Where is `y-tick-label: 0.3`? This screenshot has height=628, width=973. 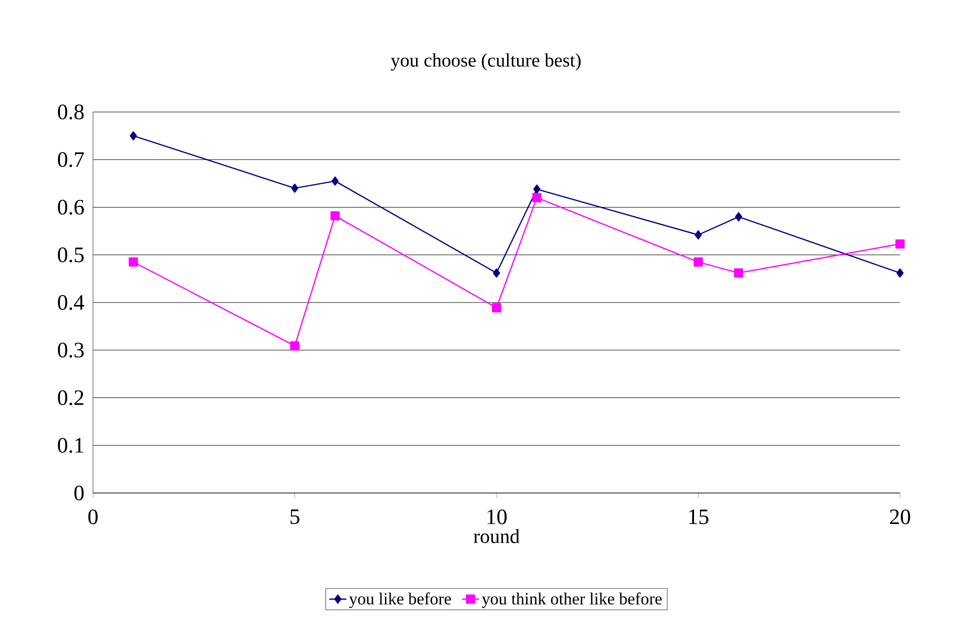
y-tick-label: 0.3 is located at coordinates (71, 350).